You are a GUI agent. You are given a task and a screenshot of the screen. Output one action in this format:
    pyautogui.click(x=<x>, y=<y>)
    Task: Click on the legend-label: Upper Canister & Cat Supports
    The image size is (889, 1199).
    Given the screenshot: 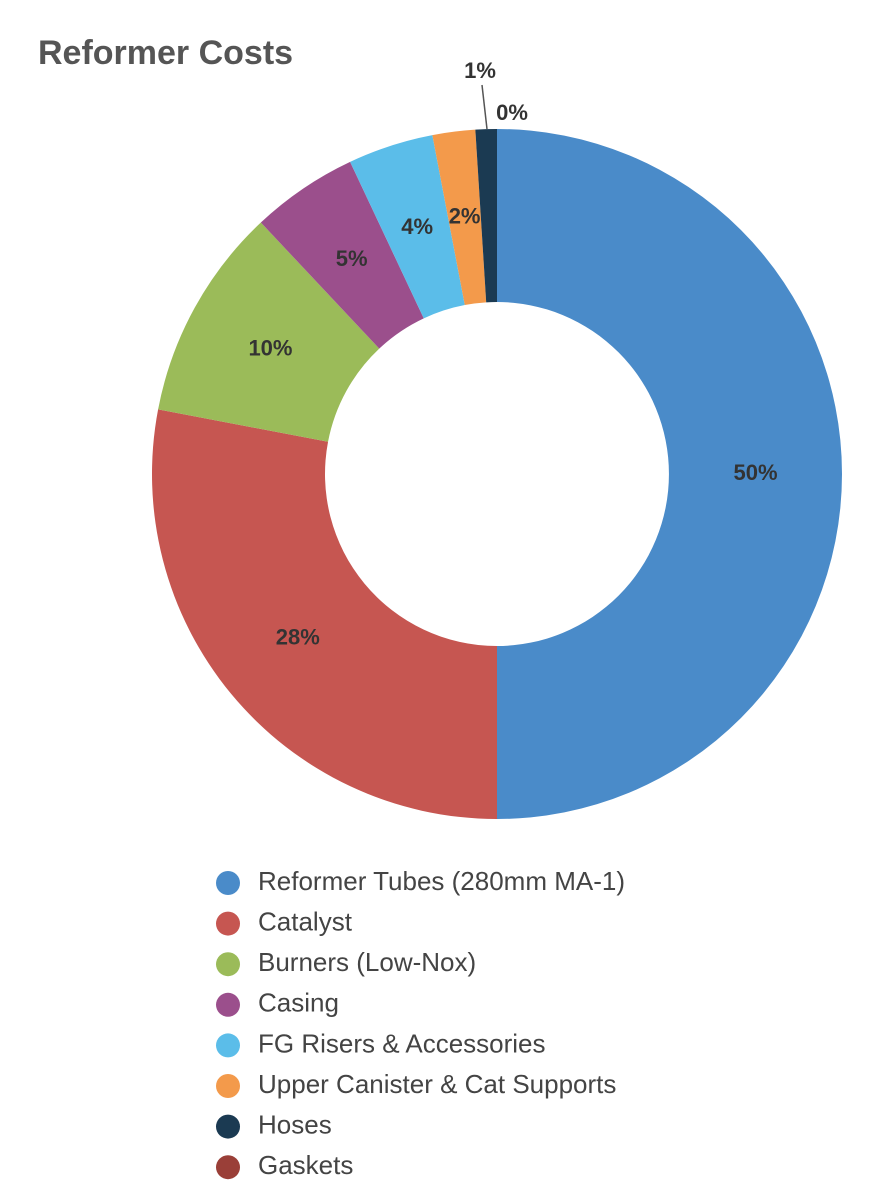 What is the action you would take?
    pyautogui.click(x=437, y=1084)
    